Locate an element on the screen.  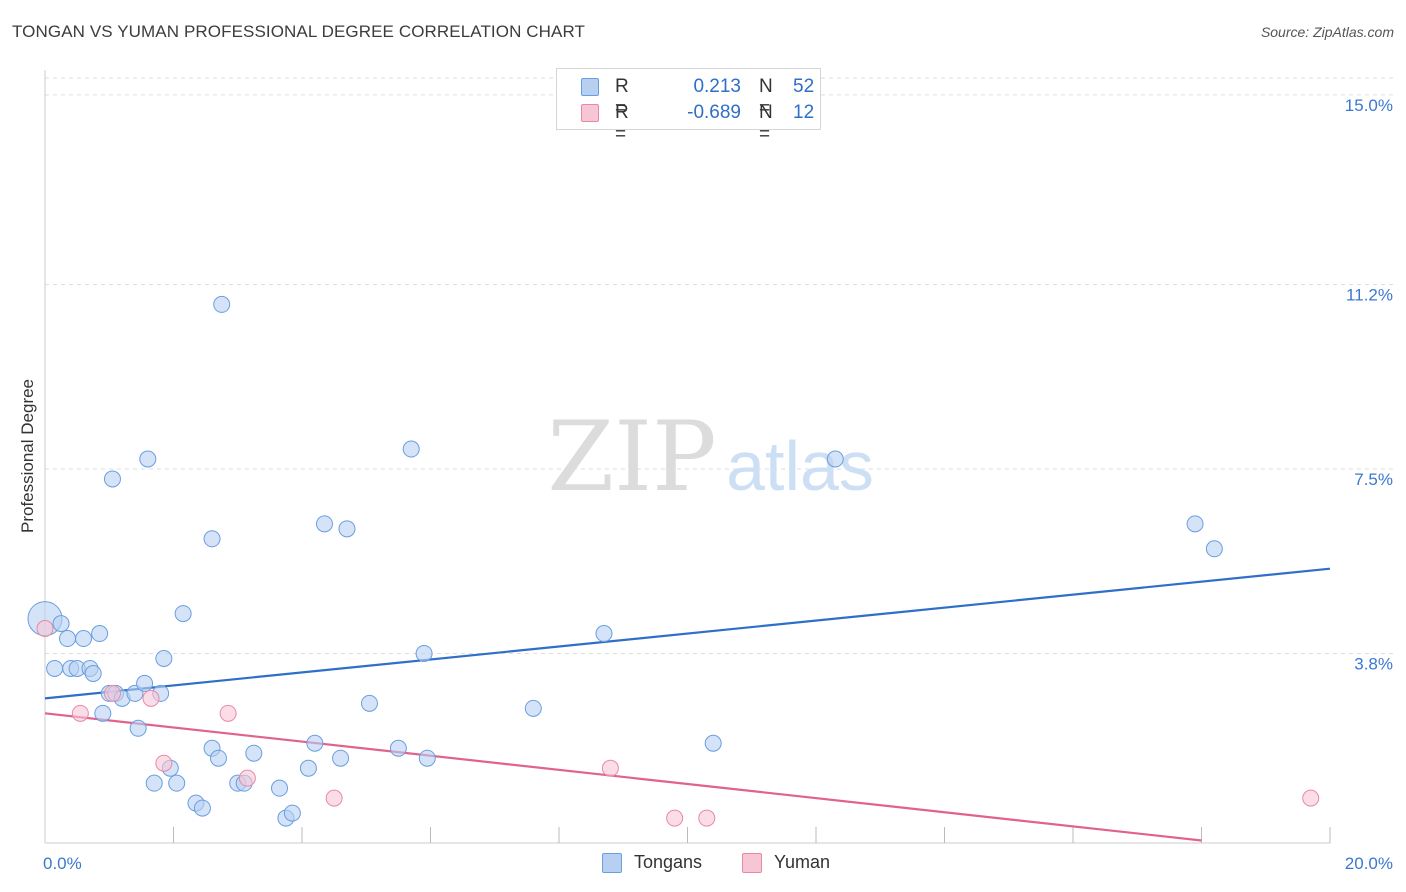
y-tick-label: 11.2% is located at coordinates (1369, 294).